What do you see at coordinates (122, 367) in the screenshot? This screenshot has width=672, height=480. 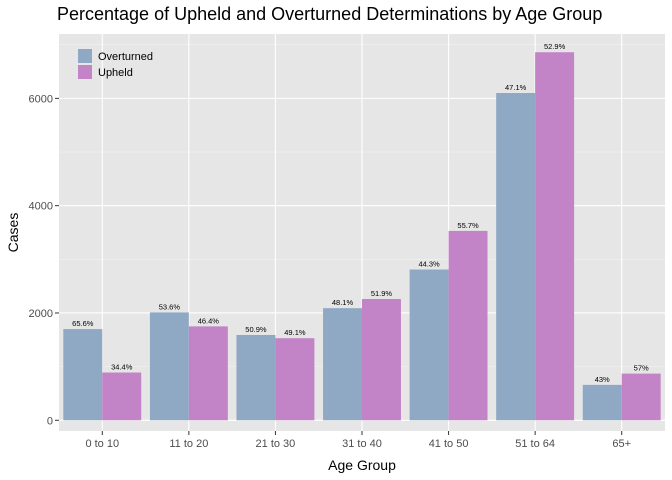 I see `data-label: 34.4%` at bounding box center [122, 367].